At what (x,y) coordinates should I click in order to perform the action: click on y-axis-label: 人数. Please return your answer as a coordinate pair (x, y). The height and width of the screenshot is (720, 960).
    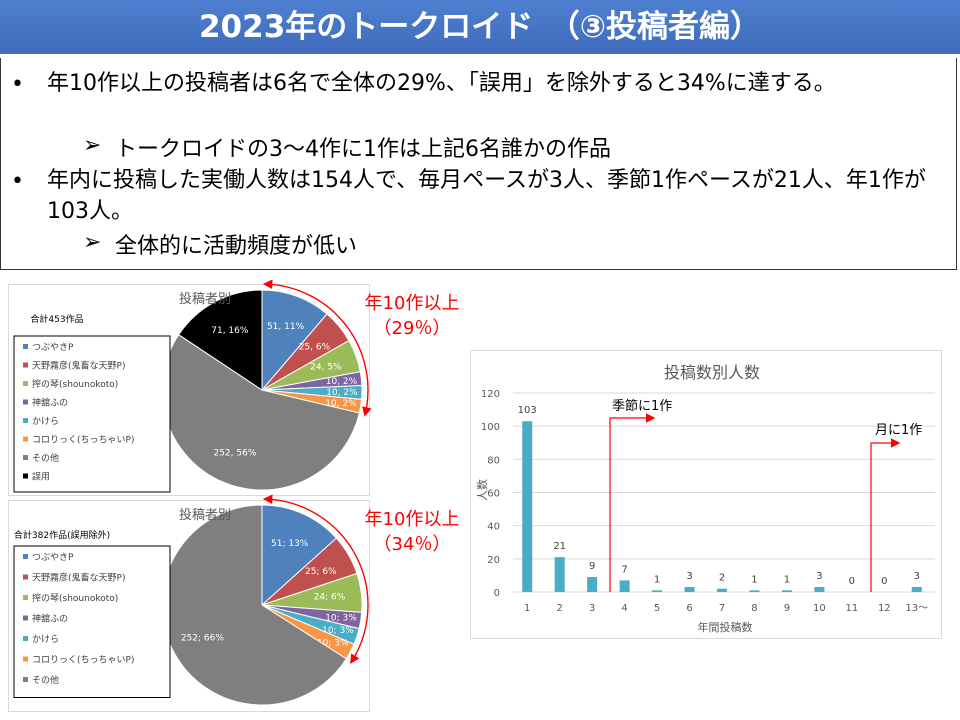
    Looking at the image, I should click on (482, 490).